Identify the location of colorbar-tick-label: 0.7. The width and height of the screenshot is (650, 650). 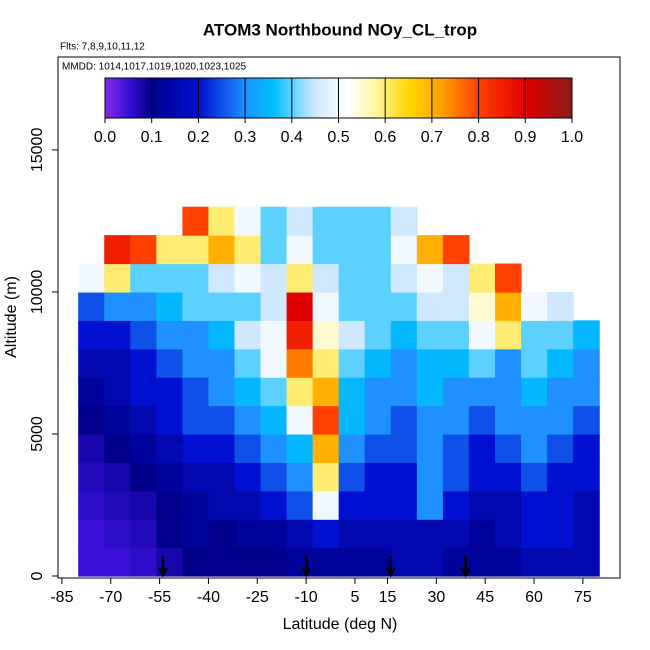
(432, 137).